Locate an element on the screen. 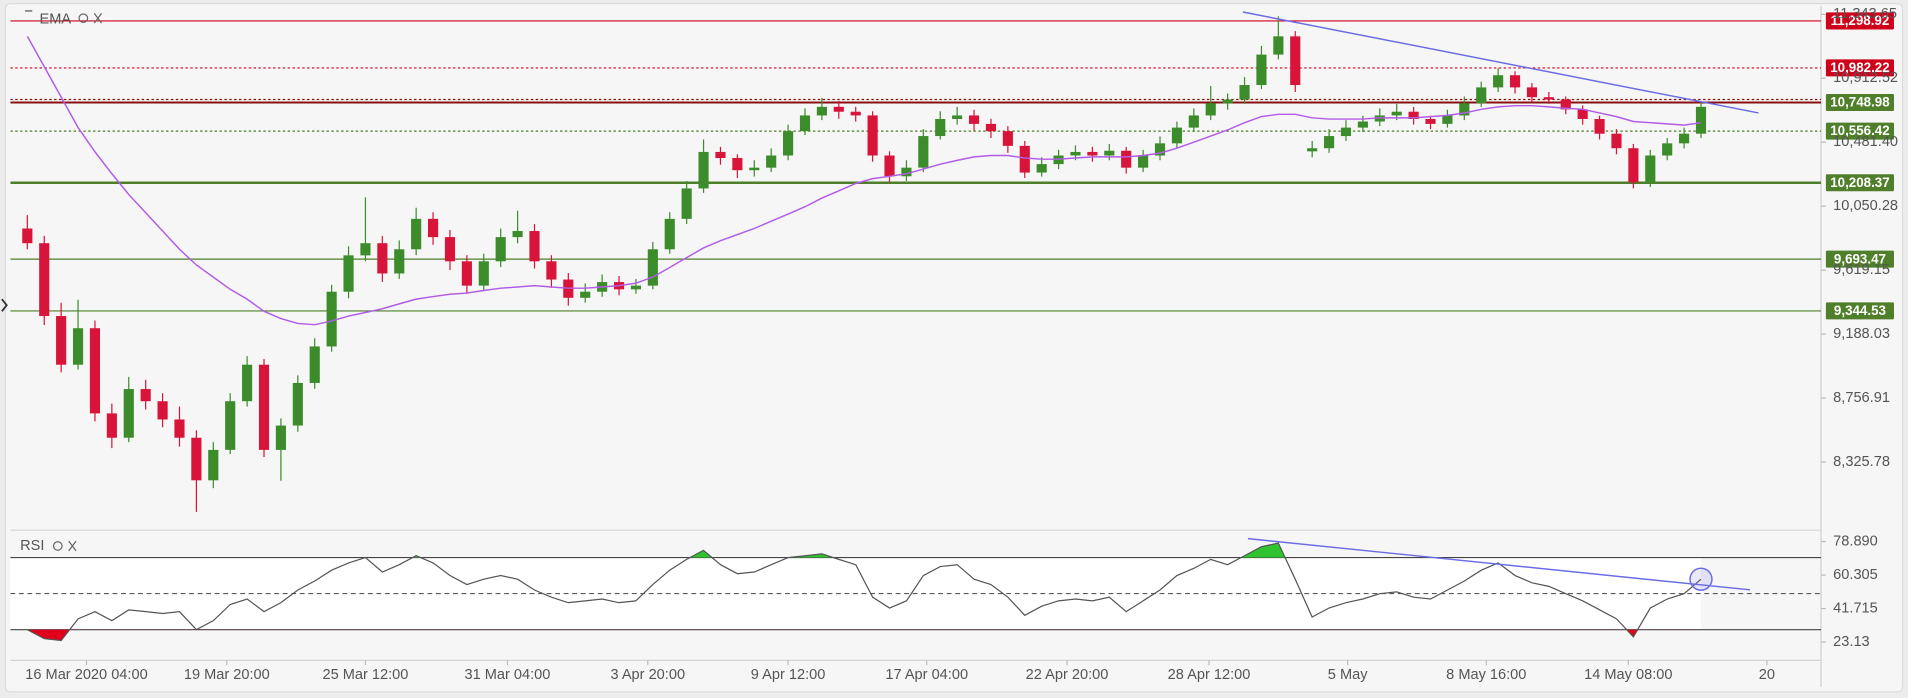 Image resolution: width=1908 pixels, height=698 pixels. level-label: 10,208.37 is located at coordinates (1859, 182).